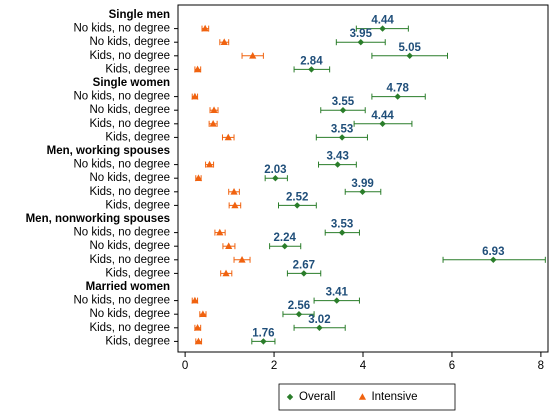 The image size is (552, 413). What do you see at coordinates (541, 366) in the screenshot?
I see `x-tick-label: 8` at bounding box center [541, 366].